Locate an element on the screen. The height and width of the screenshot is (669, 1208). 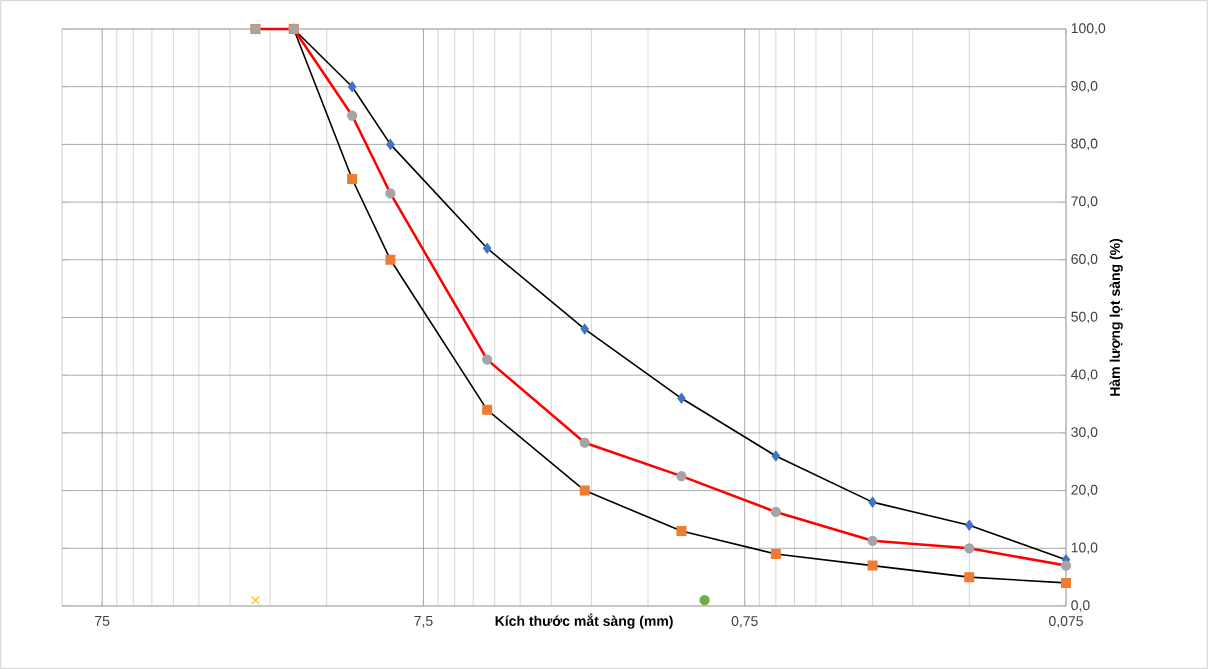
y-tick-label: 90,0 is located at coordinates (1084, 86).